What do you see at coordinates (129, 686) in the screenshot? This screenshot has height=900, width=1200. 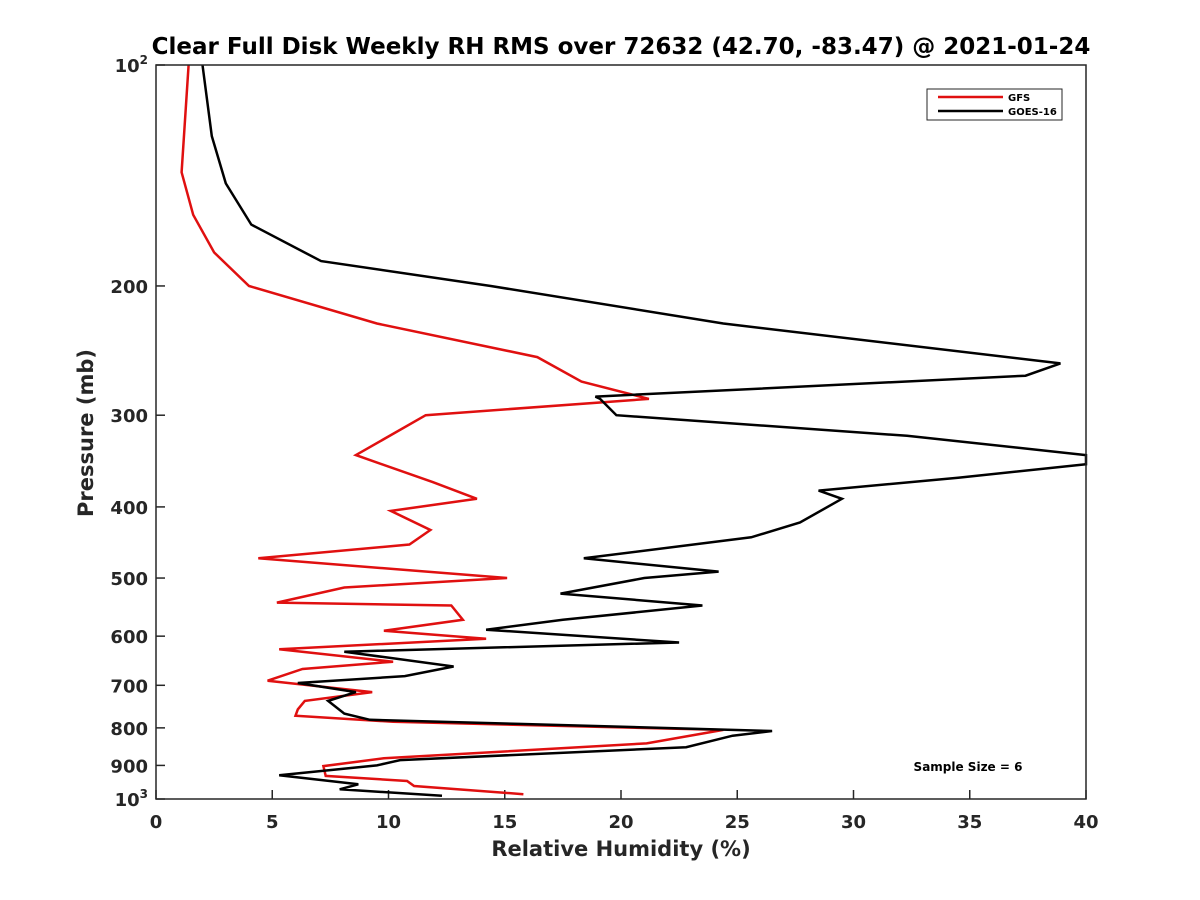 I see `y-tick-label: 700` at bounding box center [129, 686].